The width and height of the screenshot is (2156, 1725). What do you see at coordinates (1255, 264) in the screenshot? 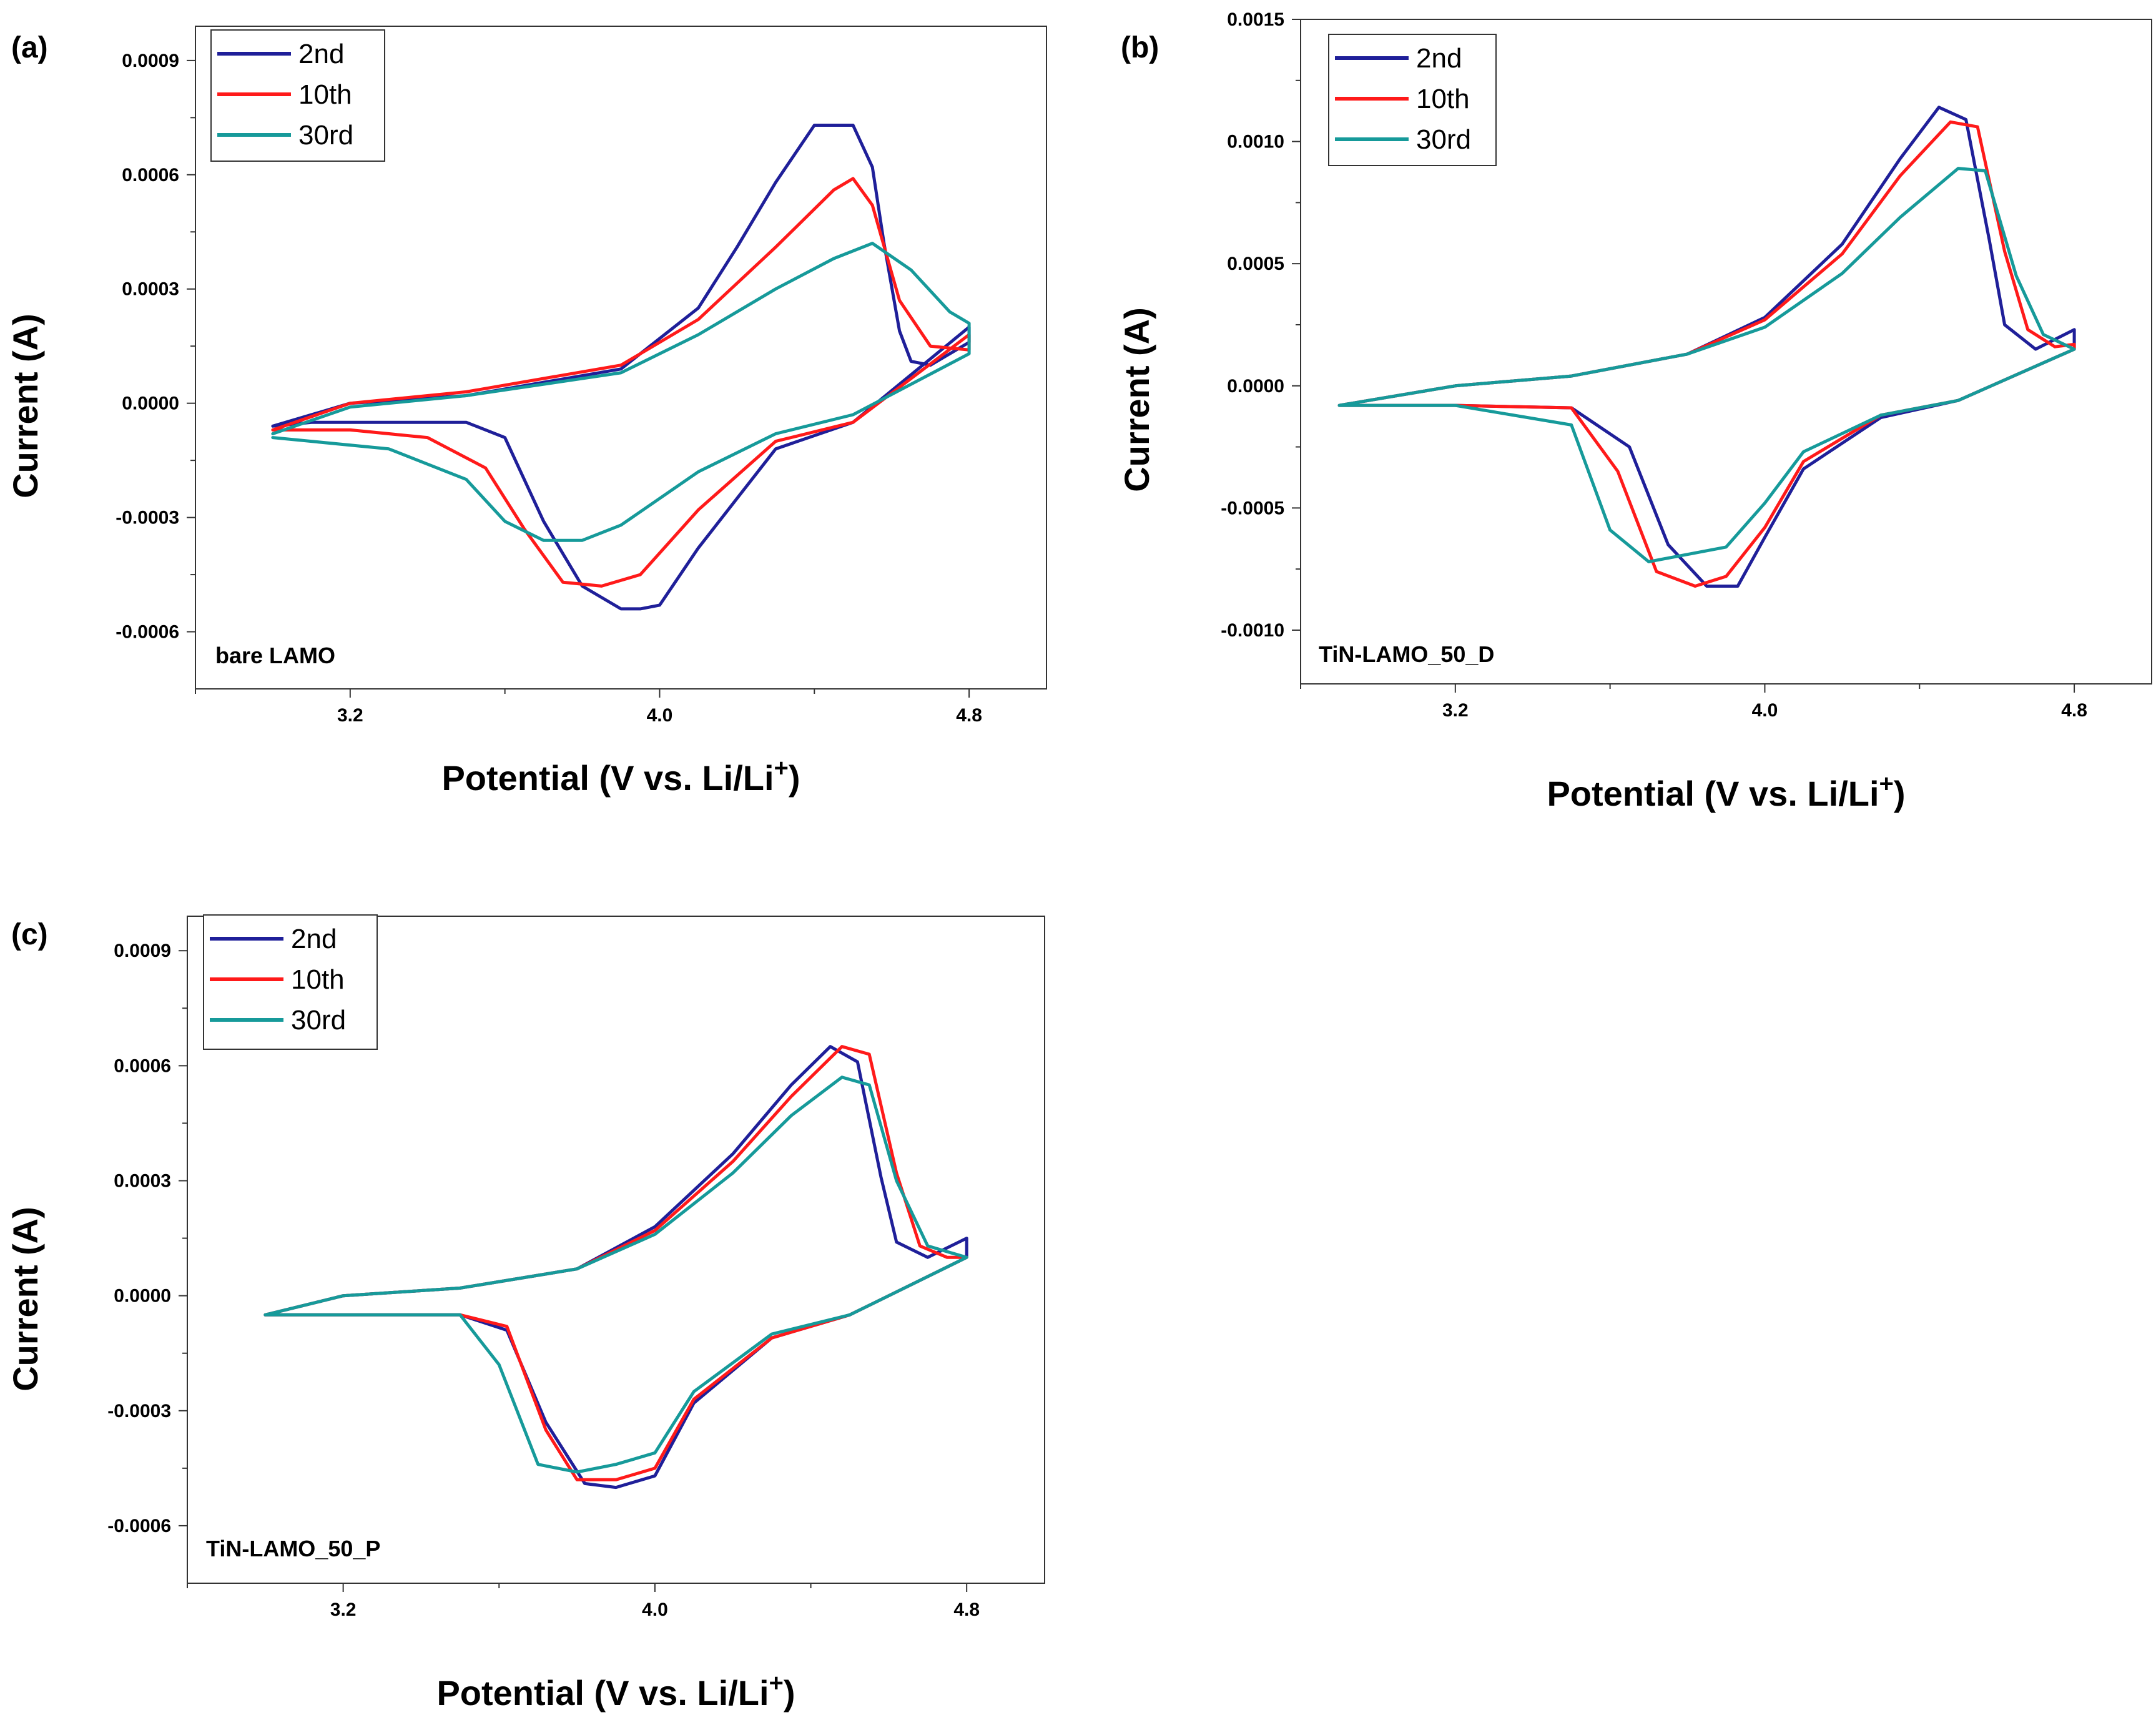
I see `y-tick-label: 0.0005` at bounding box center [1255, 264].